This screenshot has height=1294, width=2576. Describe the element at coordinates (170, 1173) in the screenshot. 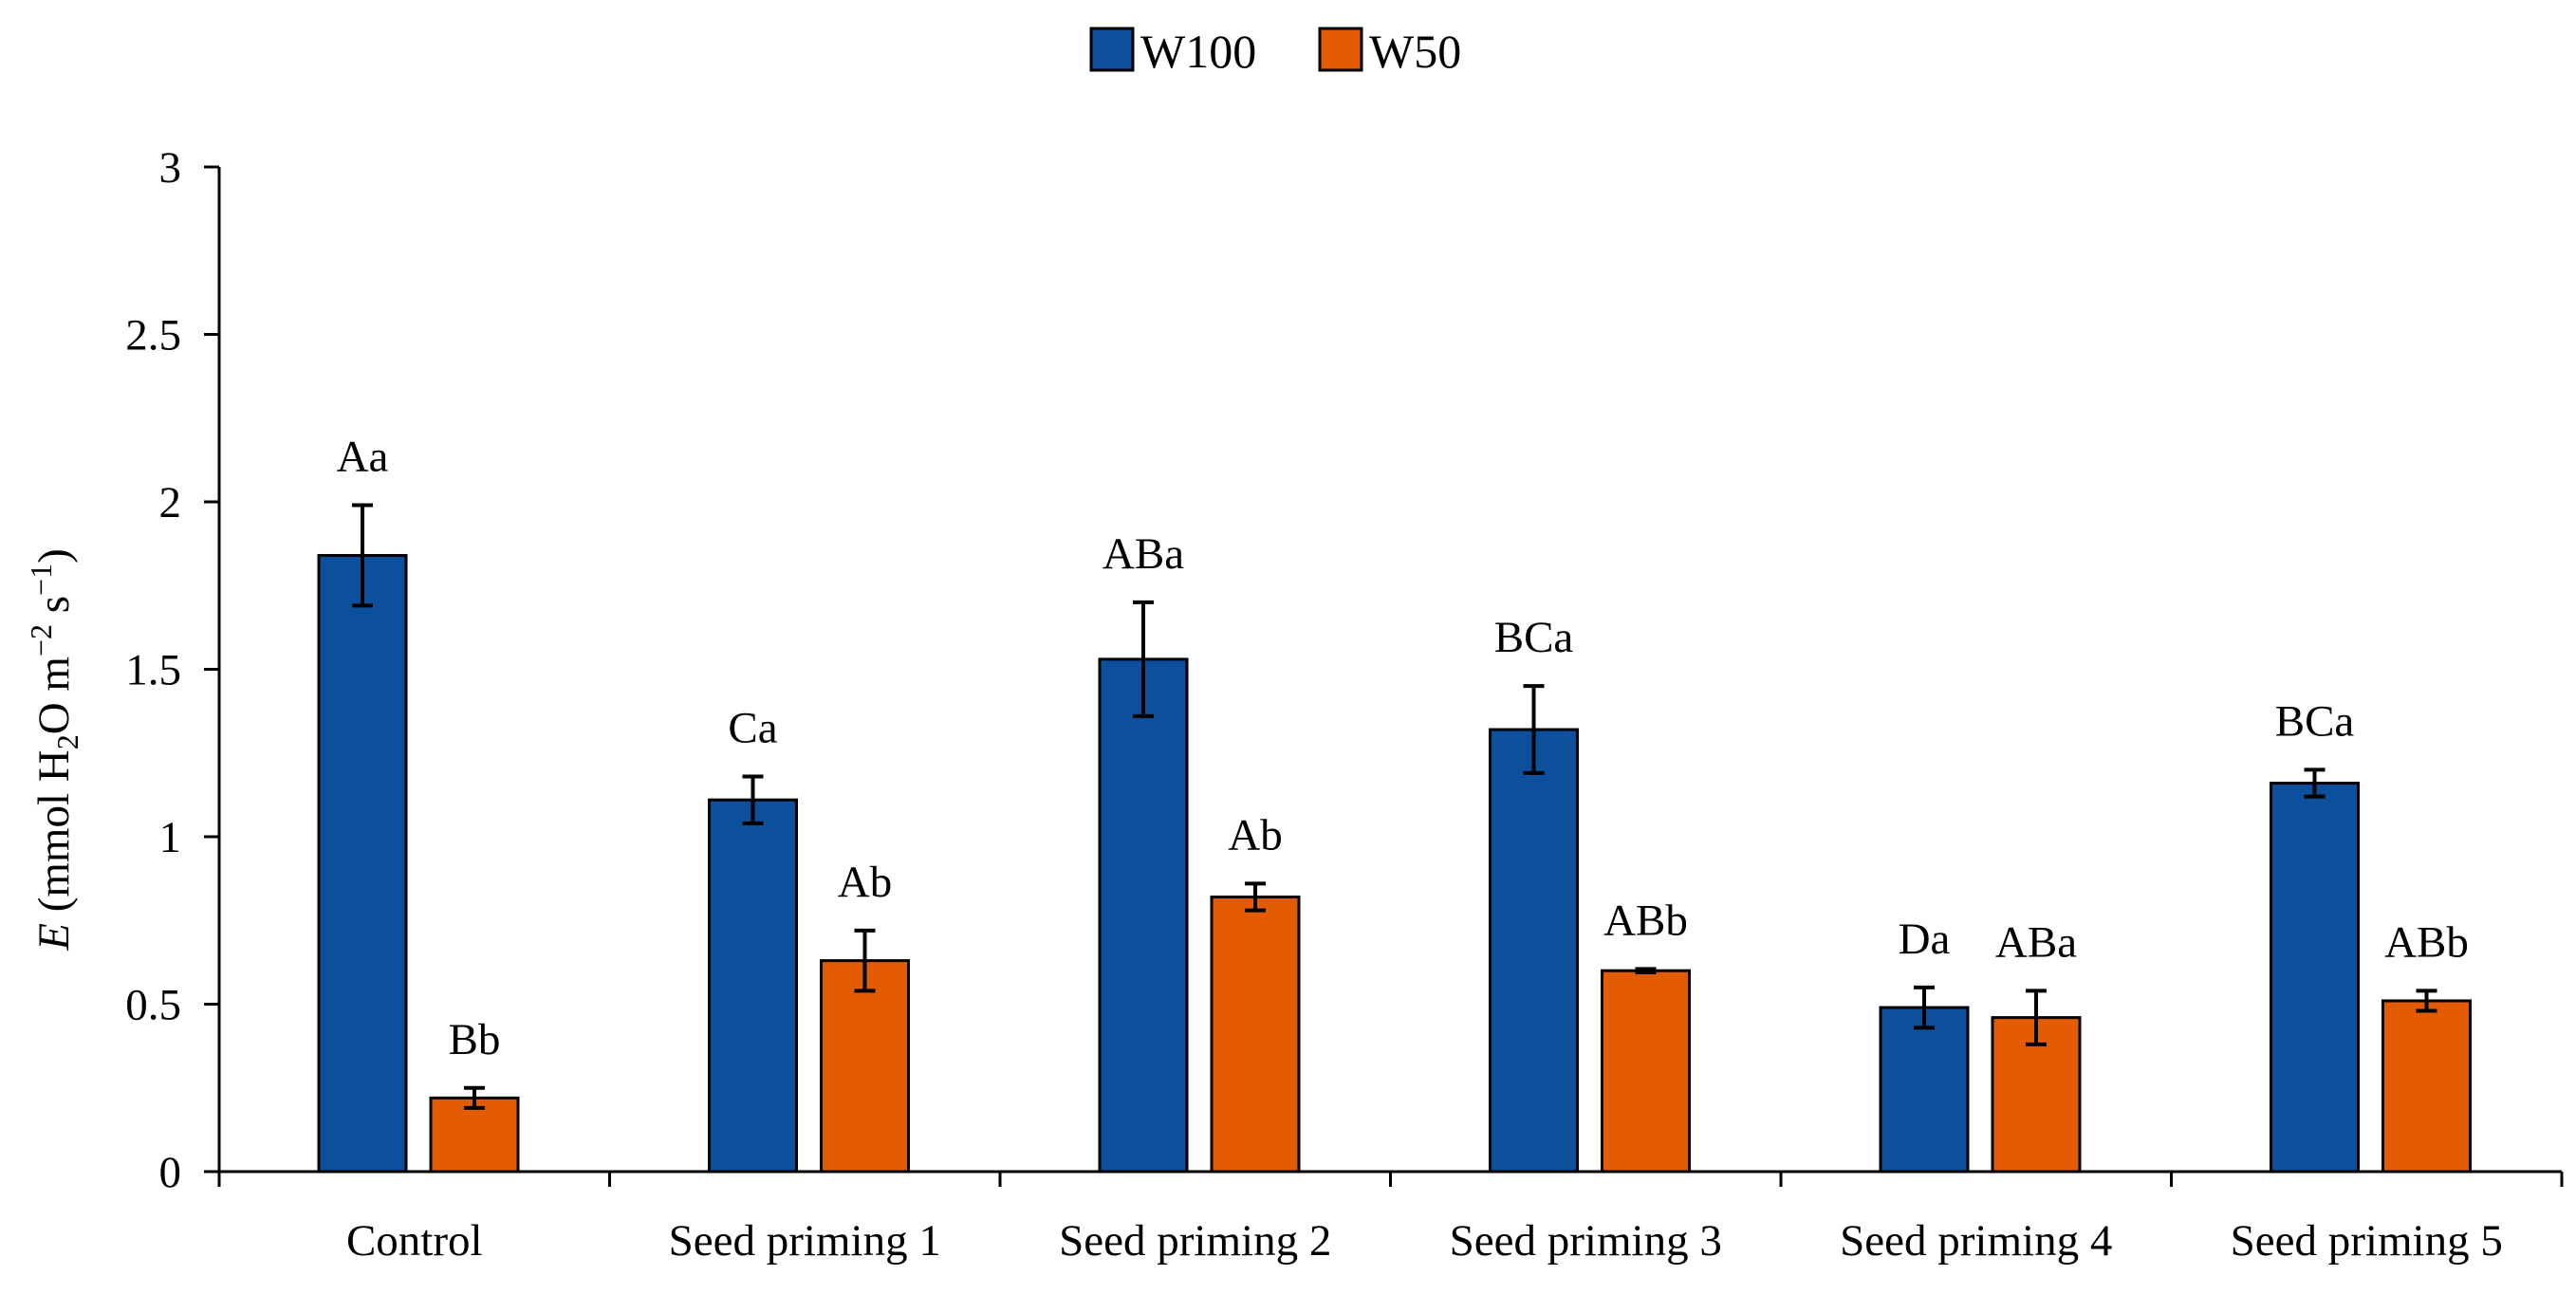

I see `y-tick-label: 0` at that location.